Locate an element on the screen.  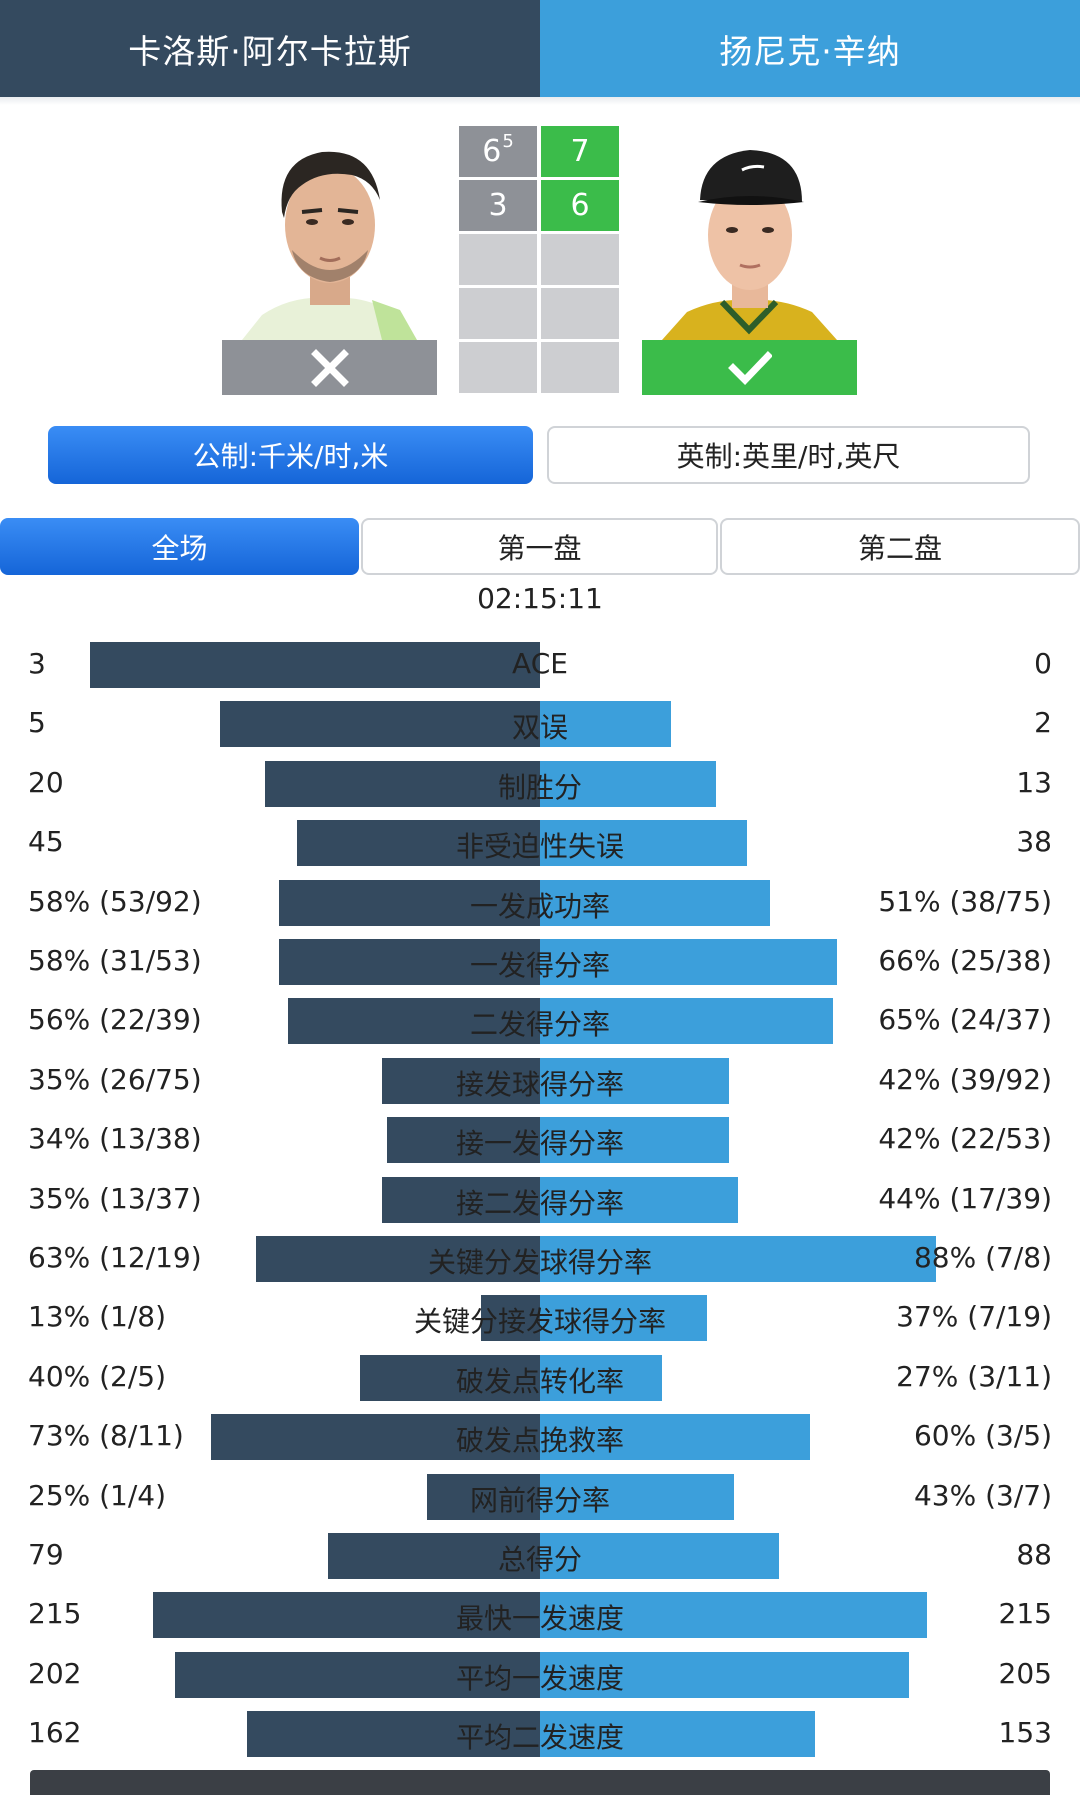
stat-left-value: 5 is located at coordinates (37, 723).